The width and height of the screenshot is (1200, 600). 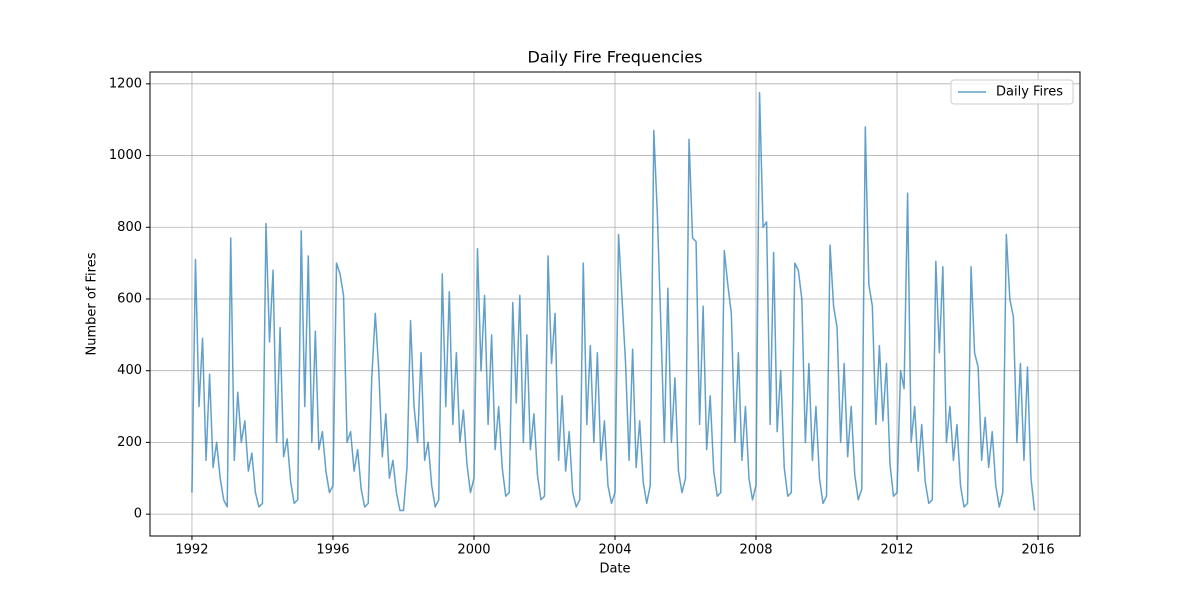 What do you see at coordinates (1029, 92) in the screenshot?
I see `legend-label: Daily Fires` at bounding box center [1029, 92].